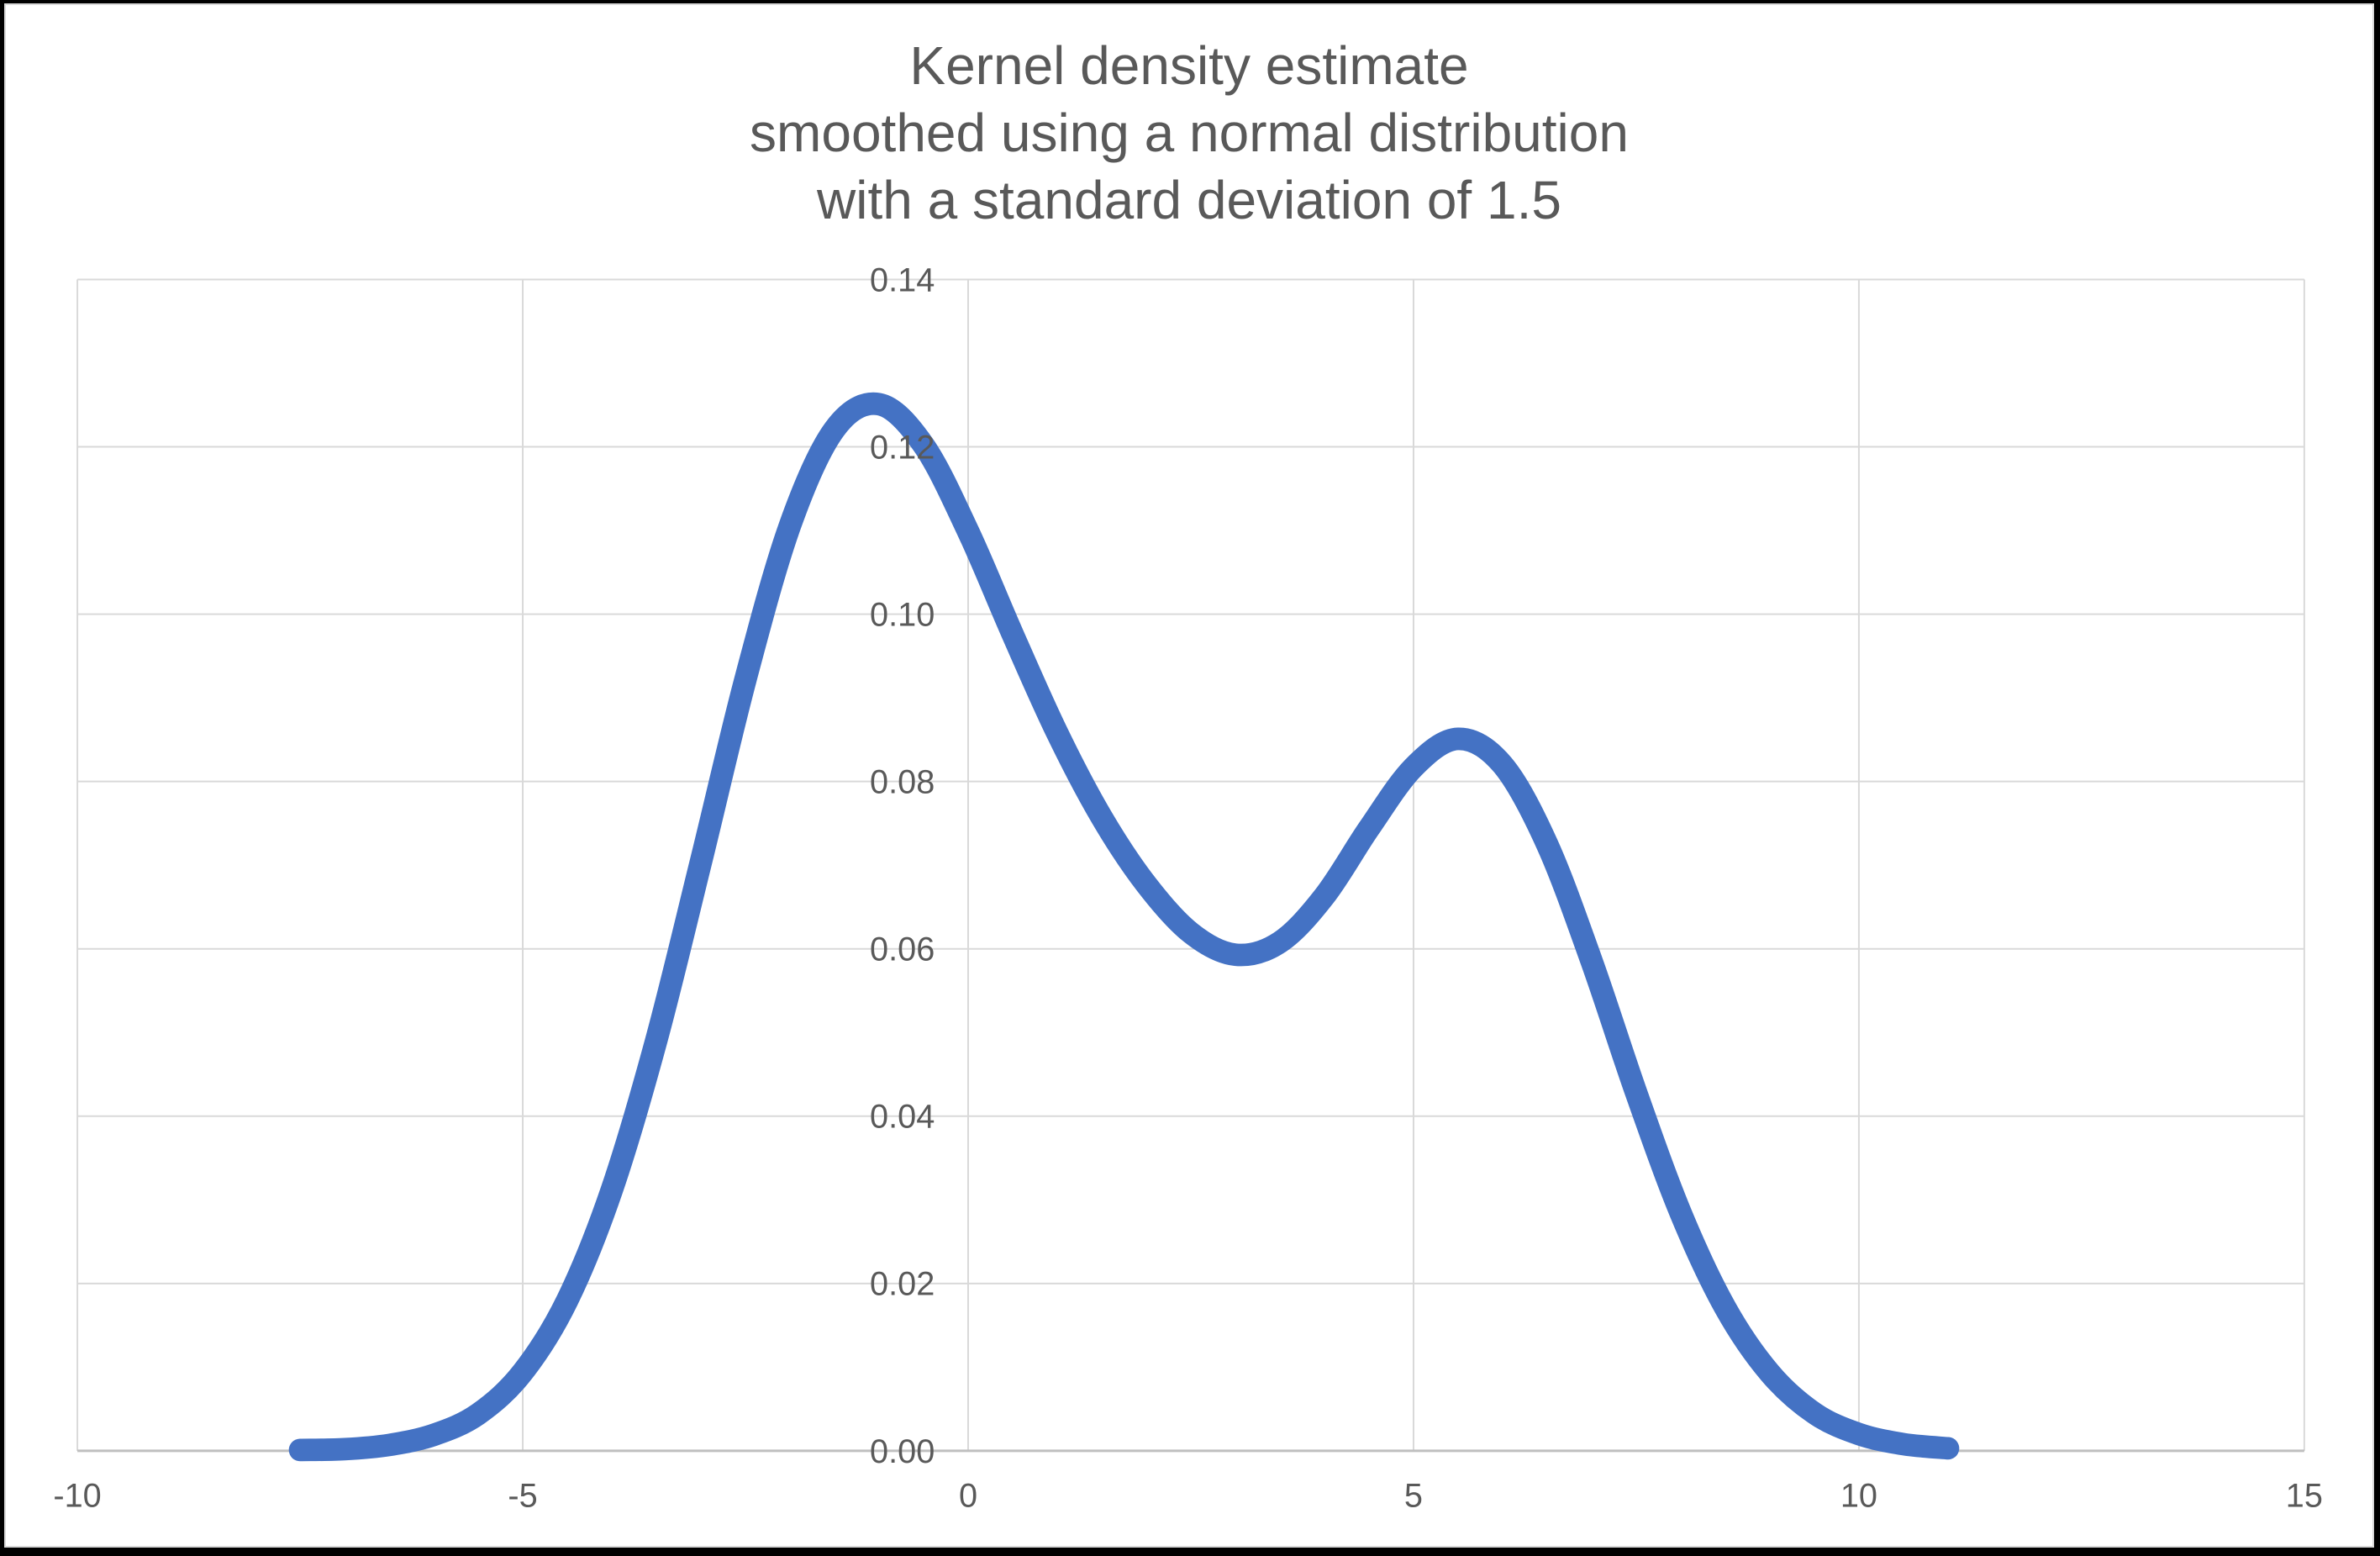 Image resolution: width=2380 pixels, height=1556 pixels. What do you see at coordinates (77, 1495) in the screenshot?
I see `x-tick-label: -10` at bounding box center [77, 1495].